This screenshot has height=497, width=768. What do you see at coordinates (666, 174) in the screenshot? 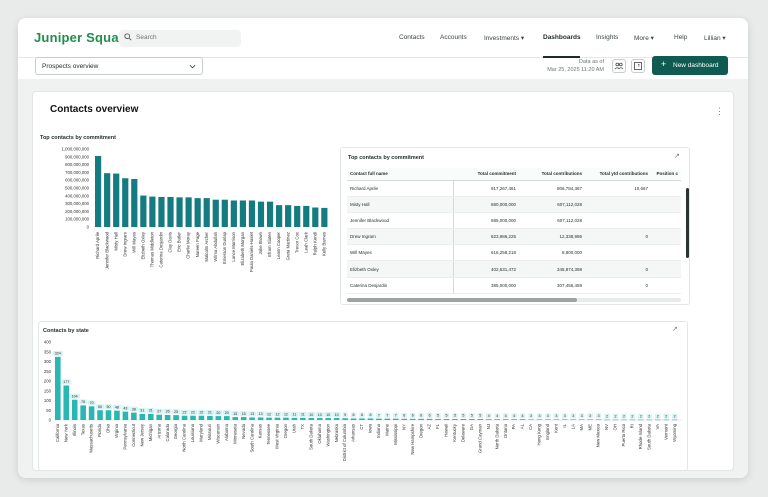
I see `column-header: Position c` at bounding box center [666, 174].